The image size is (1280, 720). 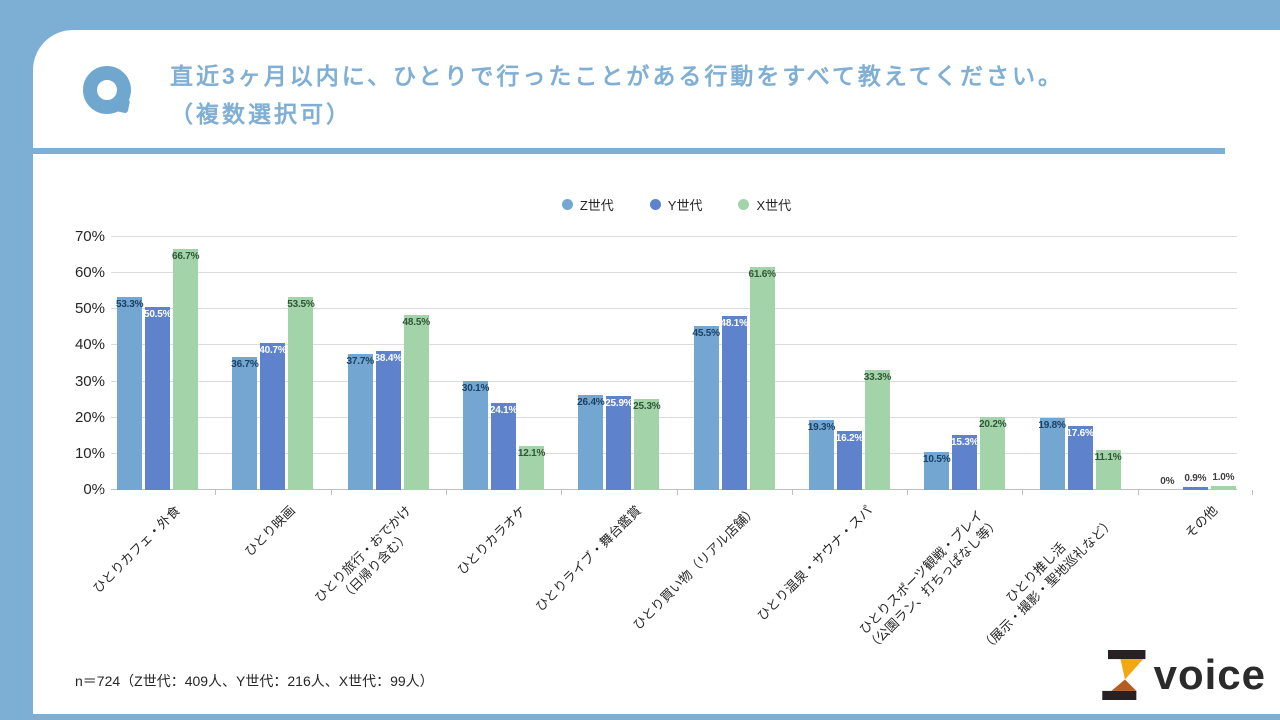 What do you see at coordinates (89, 236) in the screenshot?
I see `y-axis-tick-label: 70%` at bounding box center [89, 236].